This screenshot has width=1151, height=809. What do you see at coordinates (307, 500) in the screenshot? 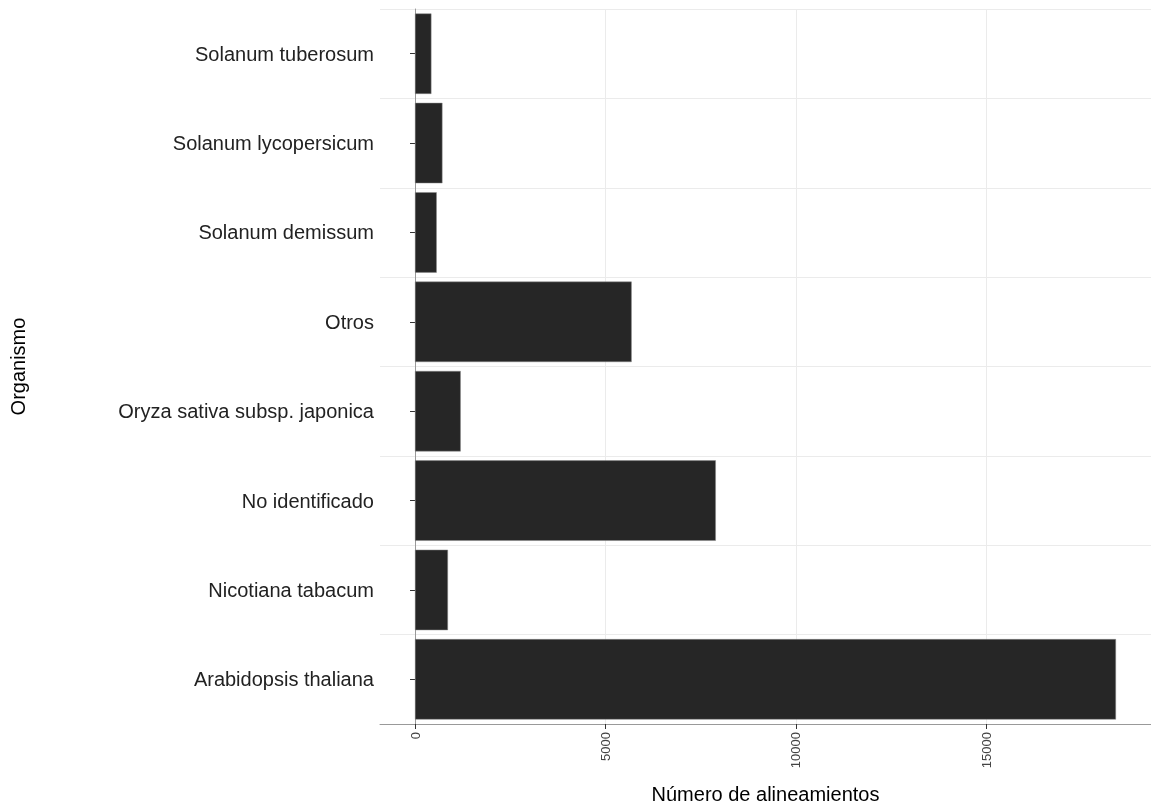
I see `y-tick-label: No identificado` at bounding box center [307, 500].